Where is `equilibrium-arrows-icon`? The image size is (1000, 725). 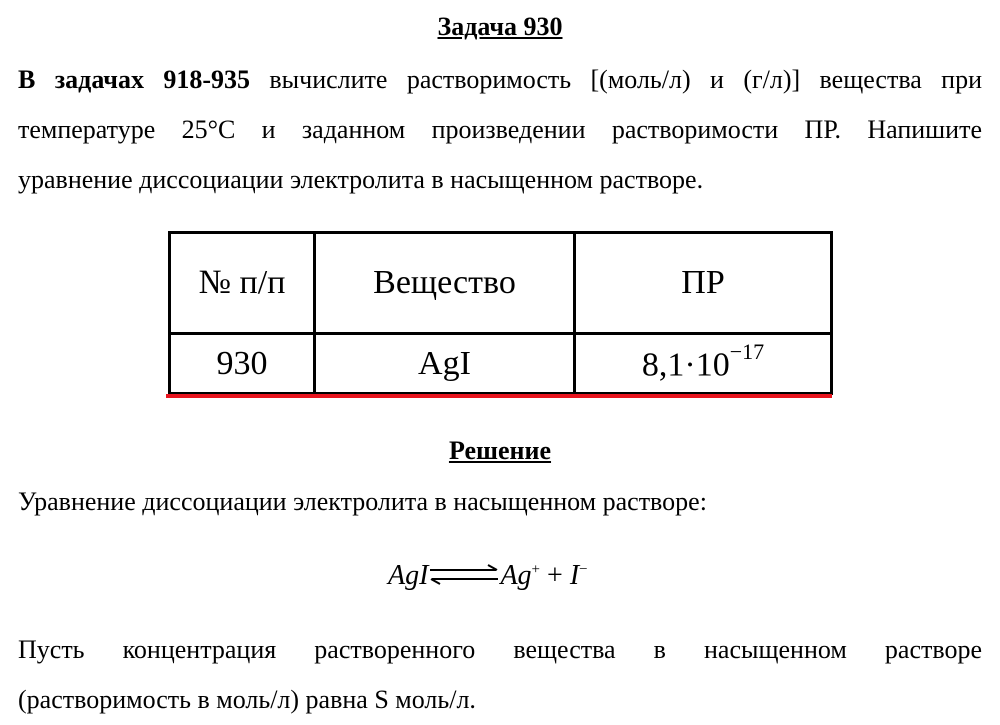 equilibrium-arrows-icon is located at coordinates (464, 574).